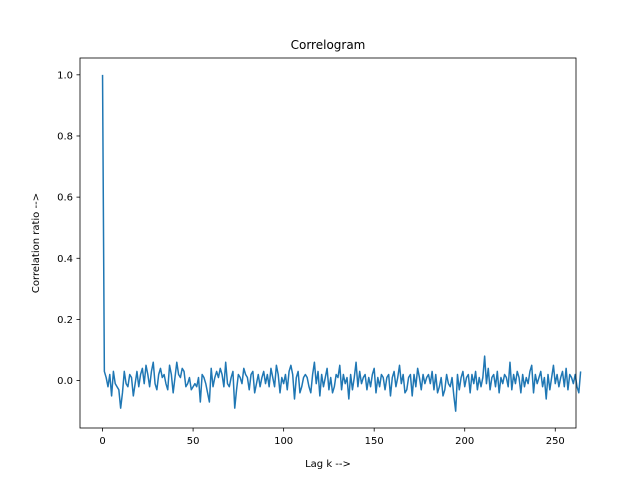  I want to click on chart-title: Correlogram, so click(328, 45).